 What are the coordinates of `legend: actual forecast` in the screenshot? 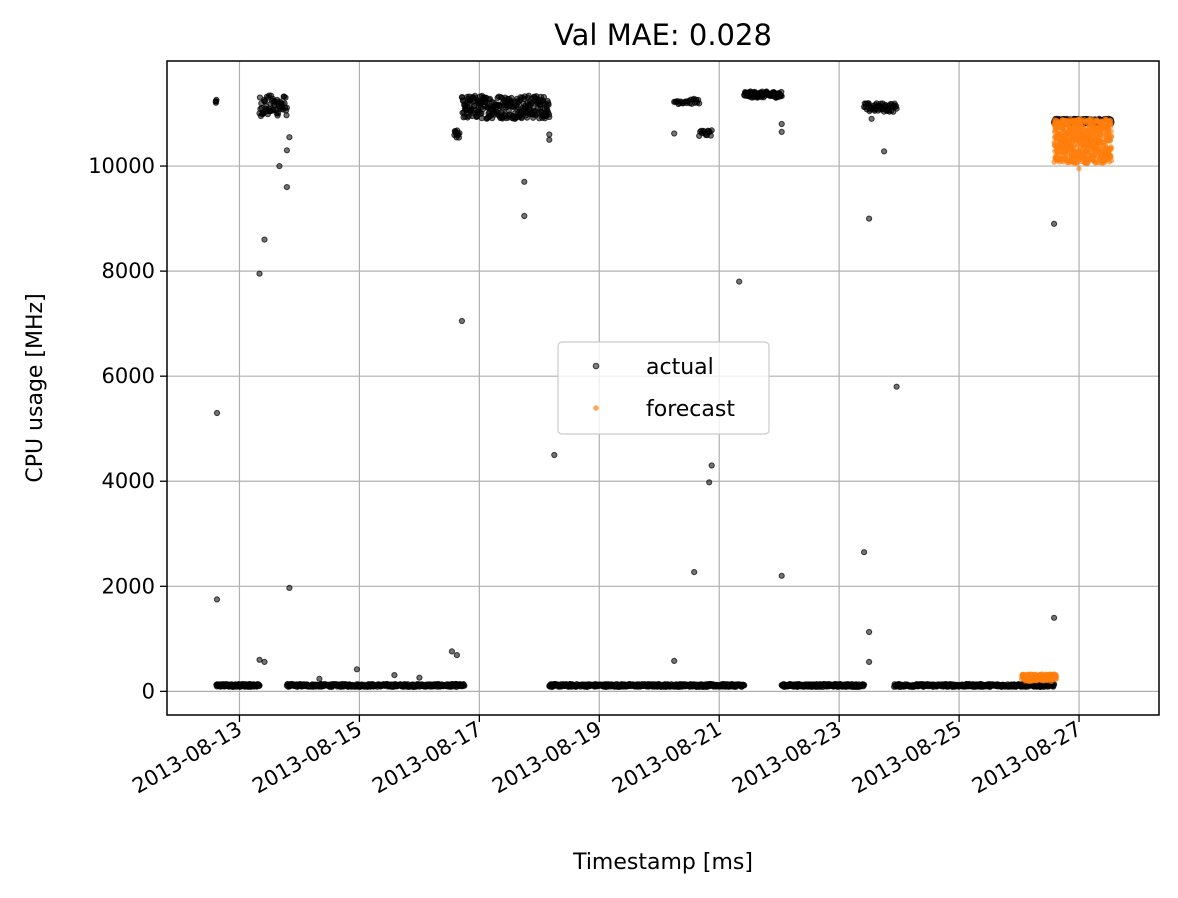 It's located at (663, 388).